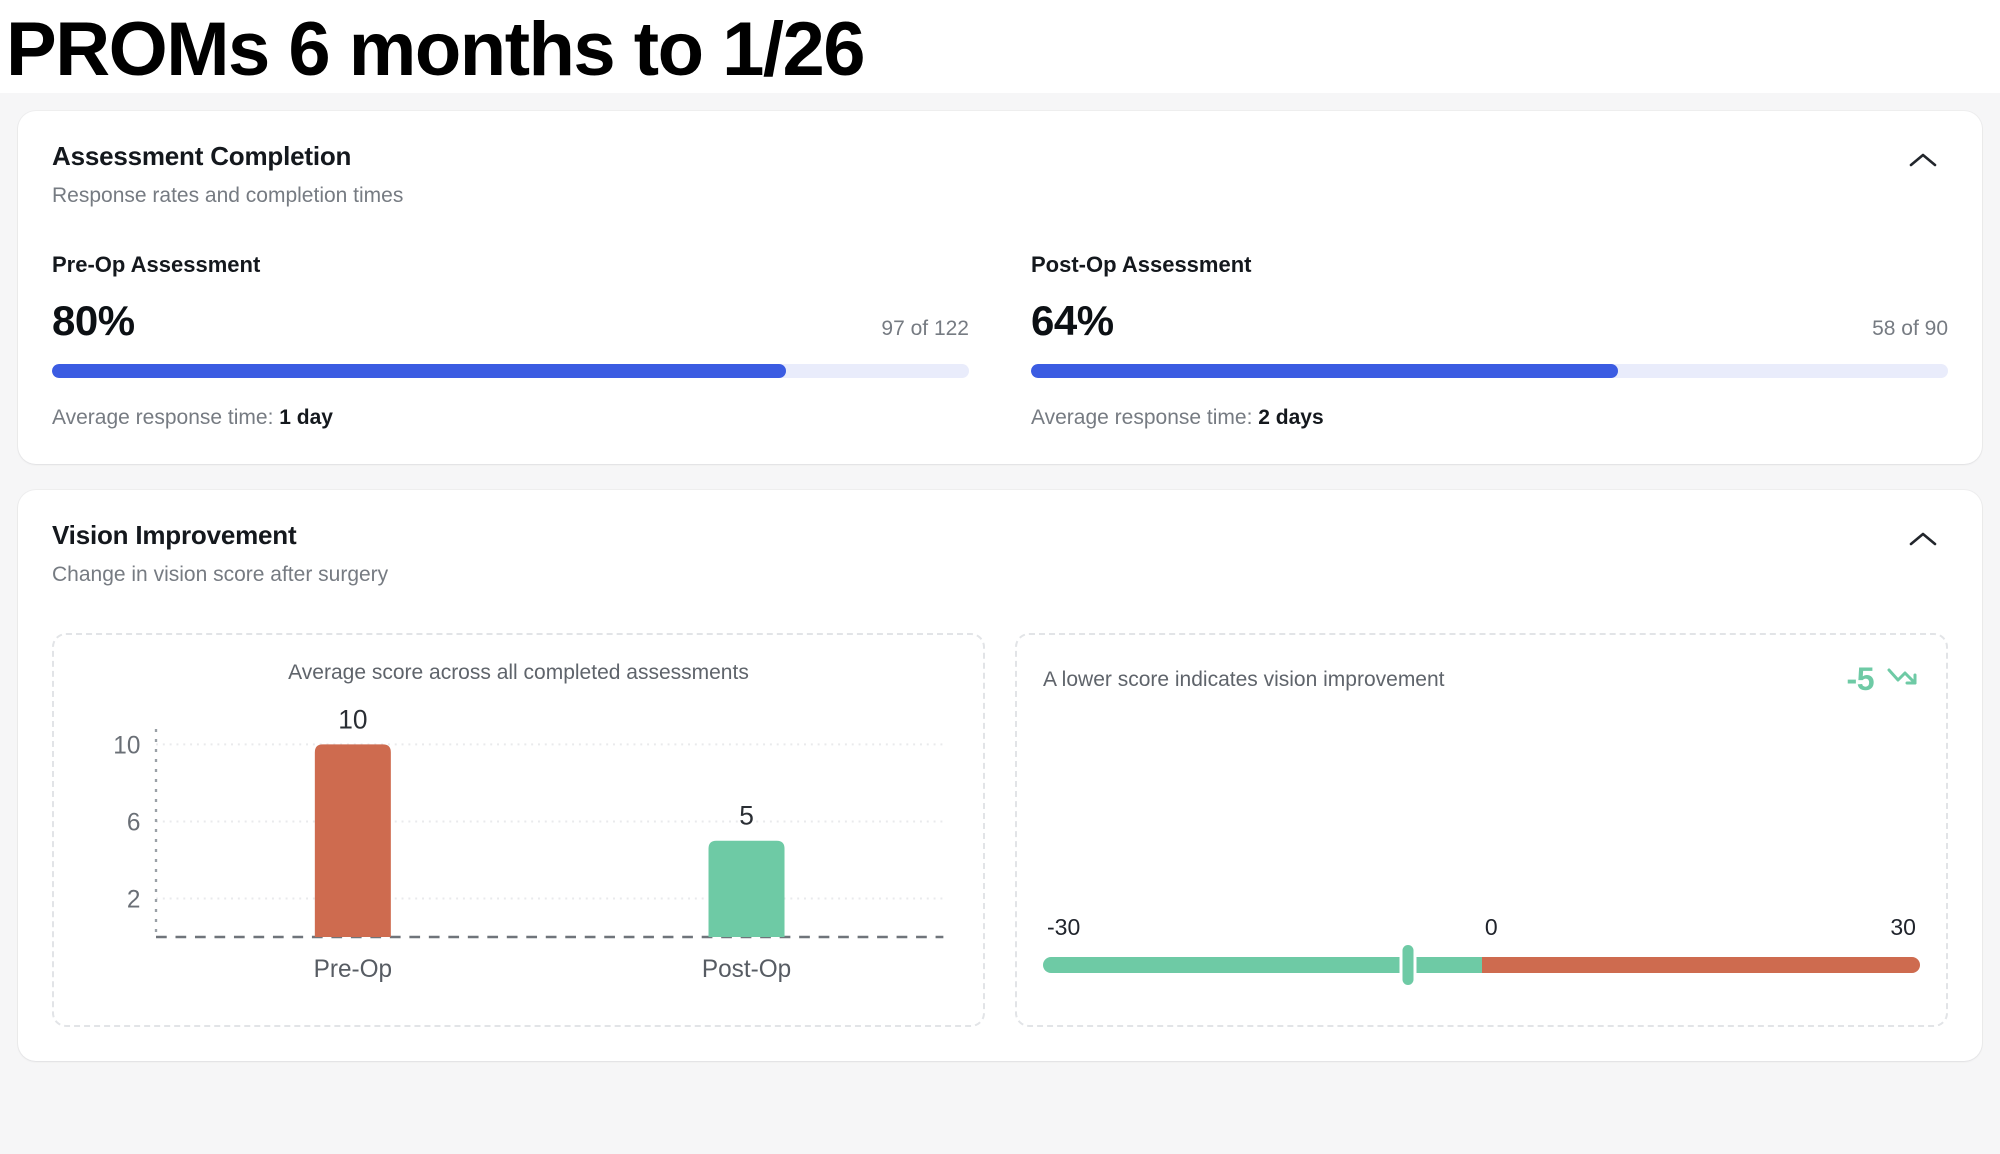 This screenshot has width=2000, height=1154. I want to click on gauge-scale: -30 0 30, so click(1481, 950).